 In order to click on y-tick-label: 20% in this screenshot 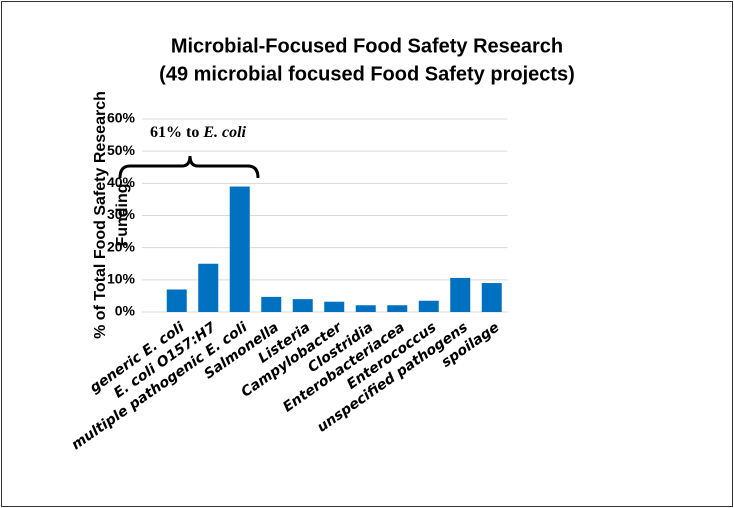, I will do `click(121, 246)`.